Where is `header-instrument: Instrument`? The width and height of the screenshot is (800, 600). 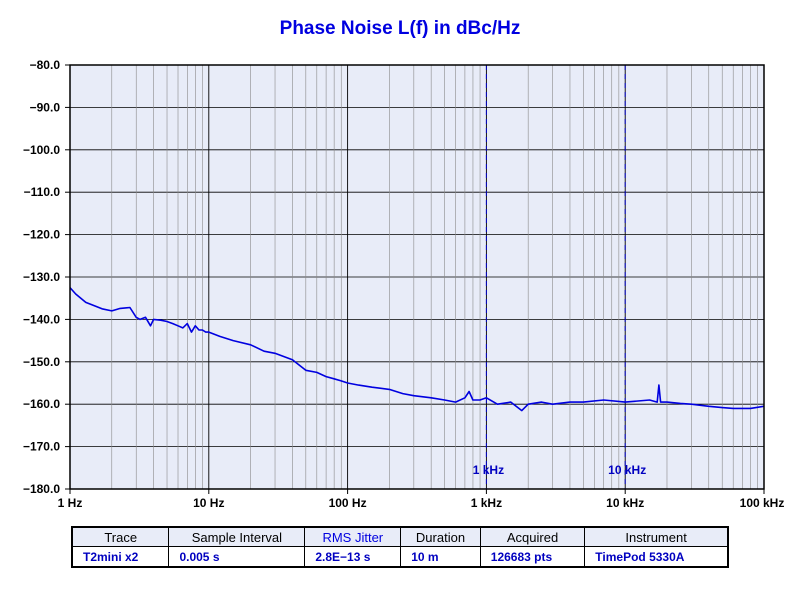
header-instrument: Instrument is located at coordinates (656, 536).